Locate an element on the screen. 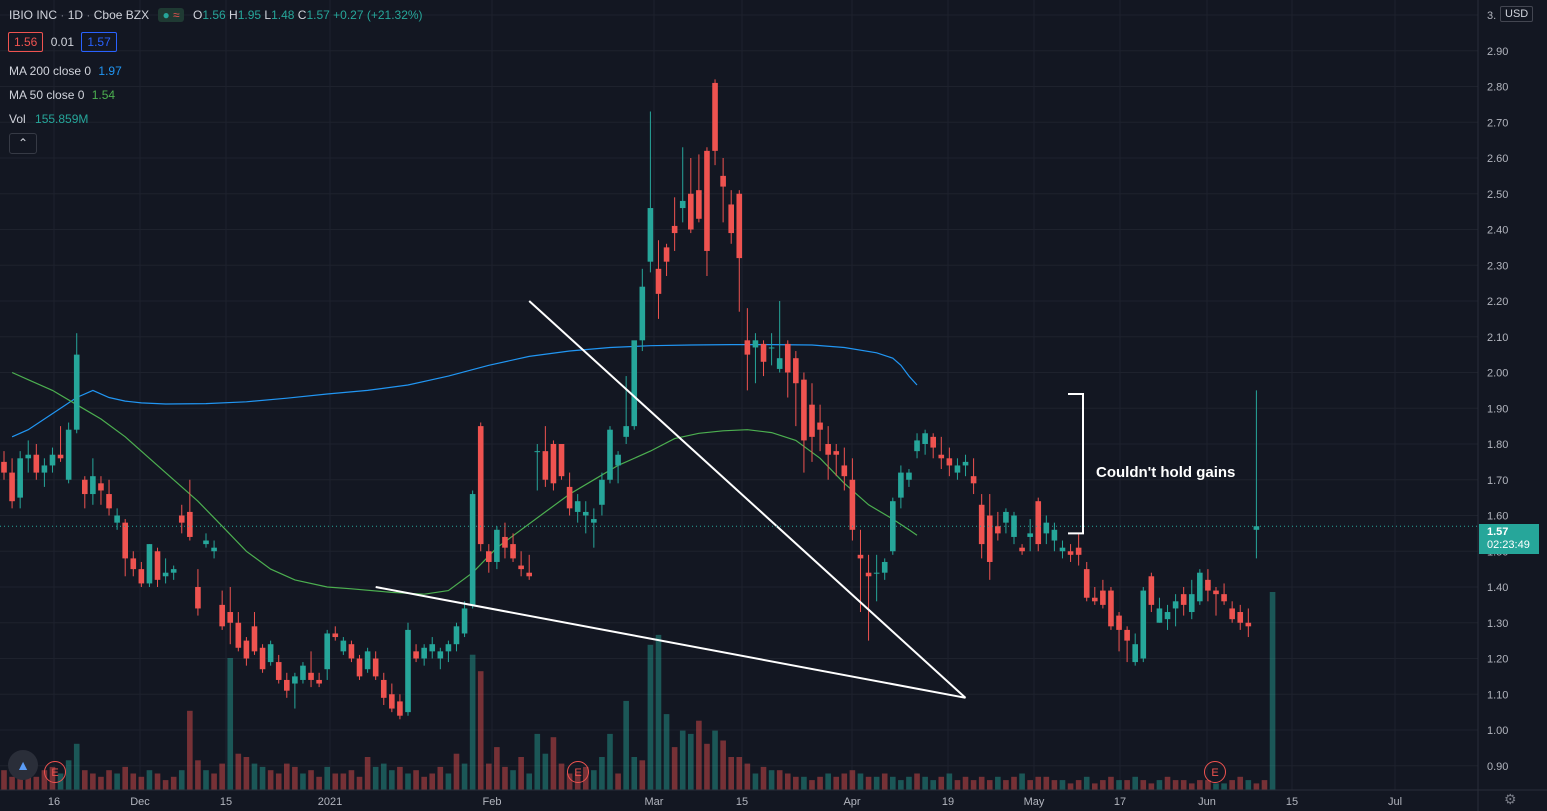 Image resolution: width=1547 pixels, height=811 pixels. ask-button: 1.57 is located at coordinates (99, 42).